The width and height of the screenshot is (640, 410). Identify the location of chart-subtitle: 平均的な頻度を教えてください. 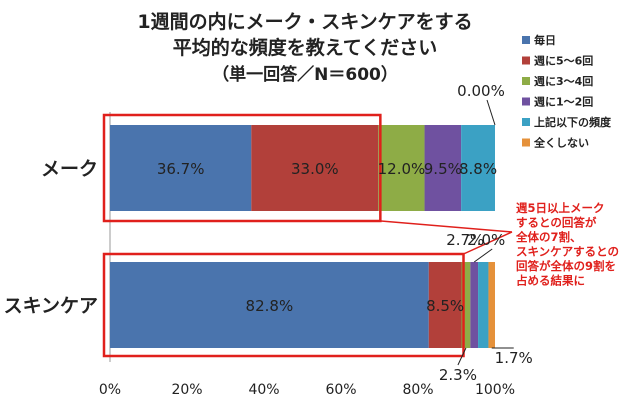
(305, 47).